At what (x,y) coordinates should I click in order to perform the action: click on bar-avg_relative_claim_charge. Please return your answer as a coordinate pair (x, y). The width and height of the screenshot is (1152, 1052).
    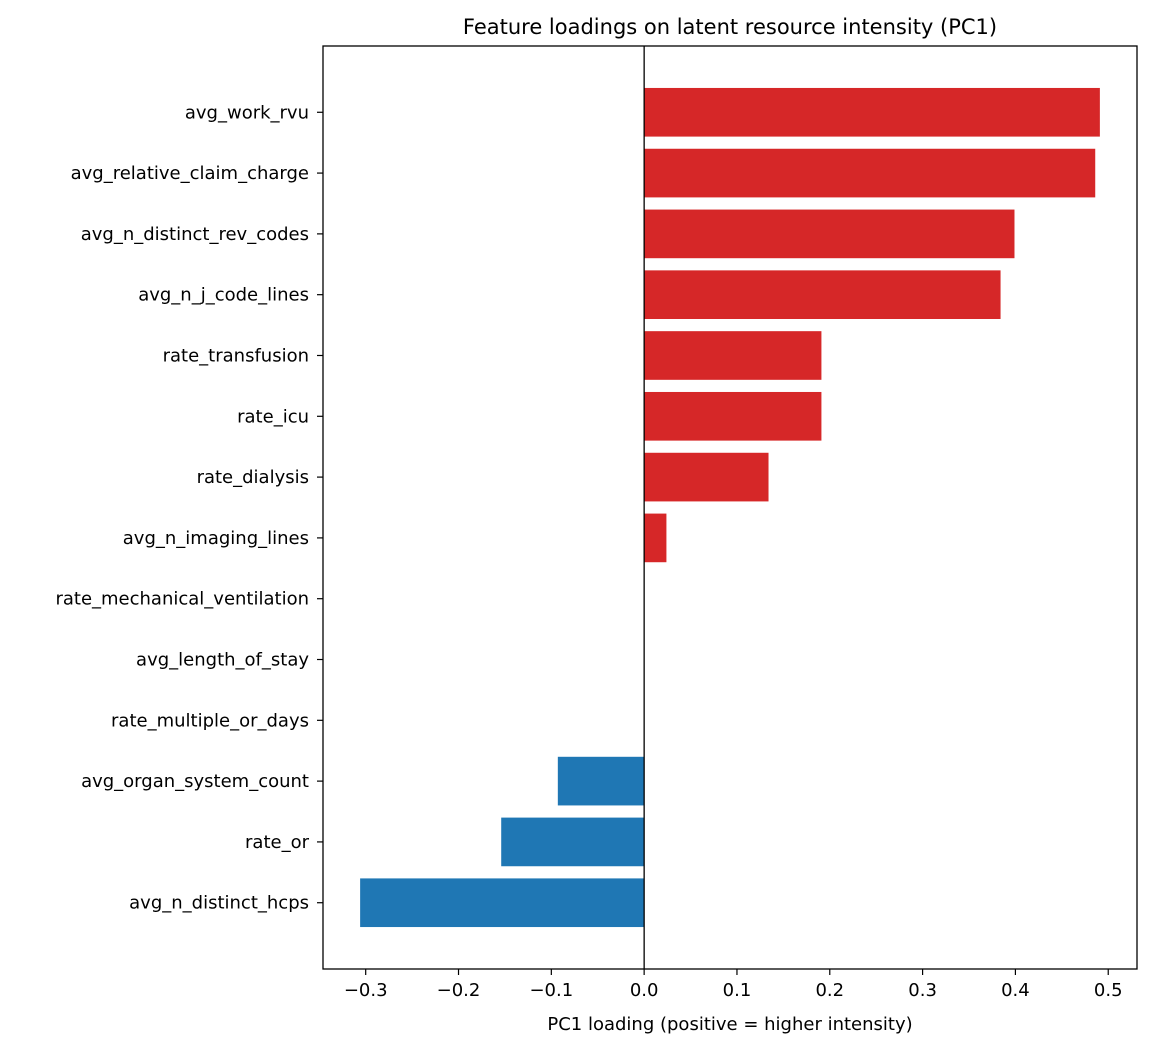
    Looking at the image, I should click on (870, 173).